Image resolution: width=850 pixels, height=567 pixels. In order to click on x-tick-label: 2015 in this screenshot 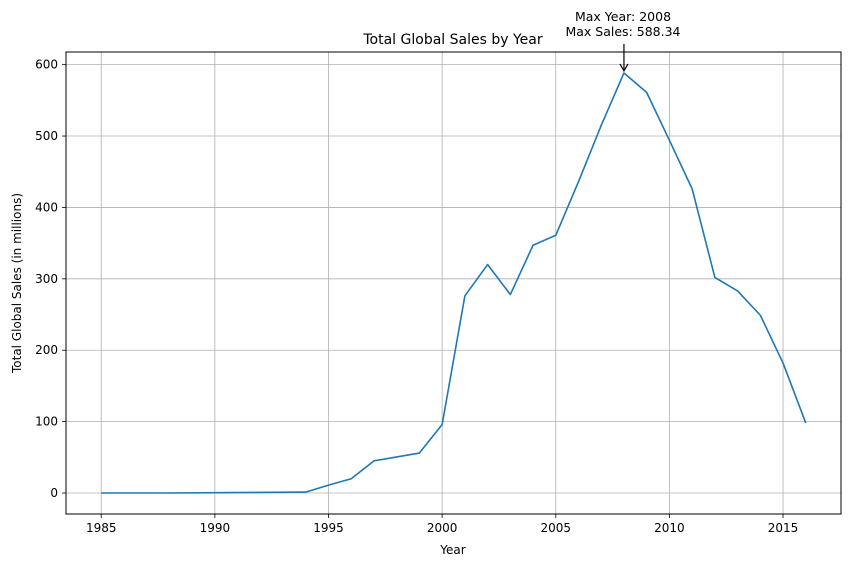, I will do `click(783, 528)`.